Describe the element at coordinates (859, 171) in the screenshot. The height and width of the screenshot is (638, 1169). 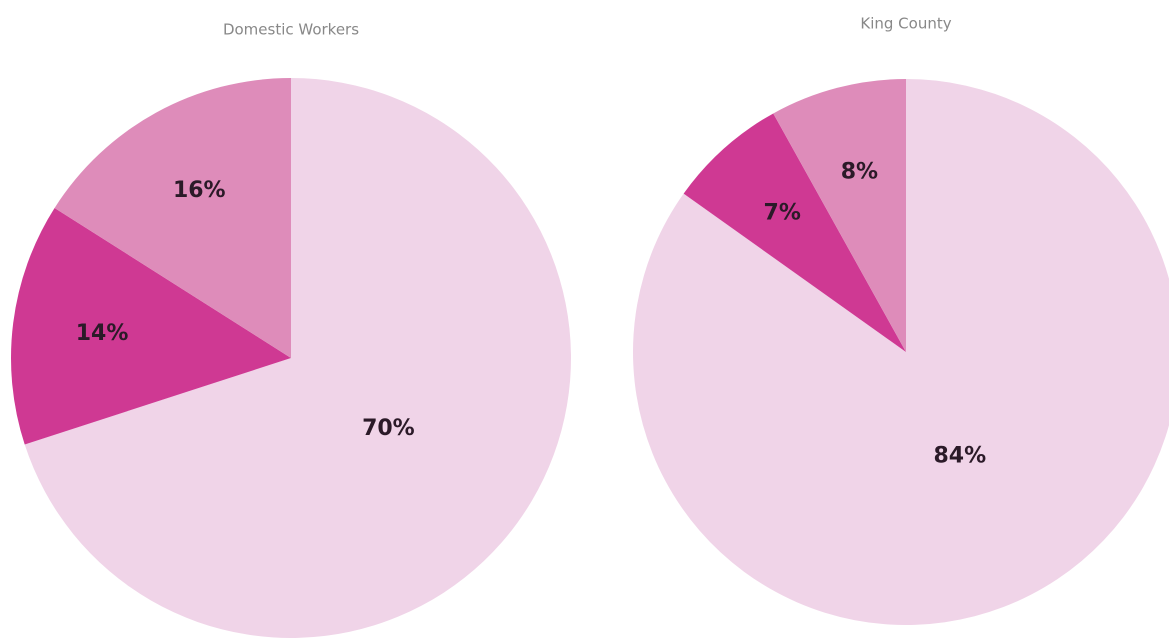
I see `slice-label: 8%` at that location.